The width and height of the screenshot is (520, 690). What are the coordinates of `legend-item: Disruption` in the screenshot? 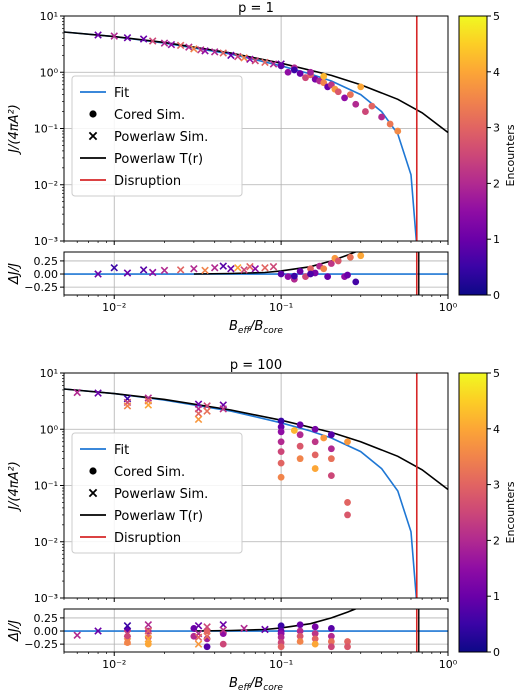 It's located at (130, 538).